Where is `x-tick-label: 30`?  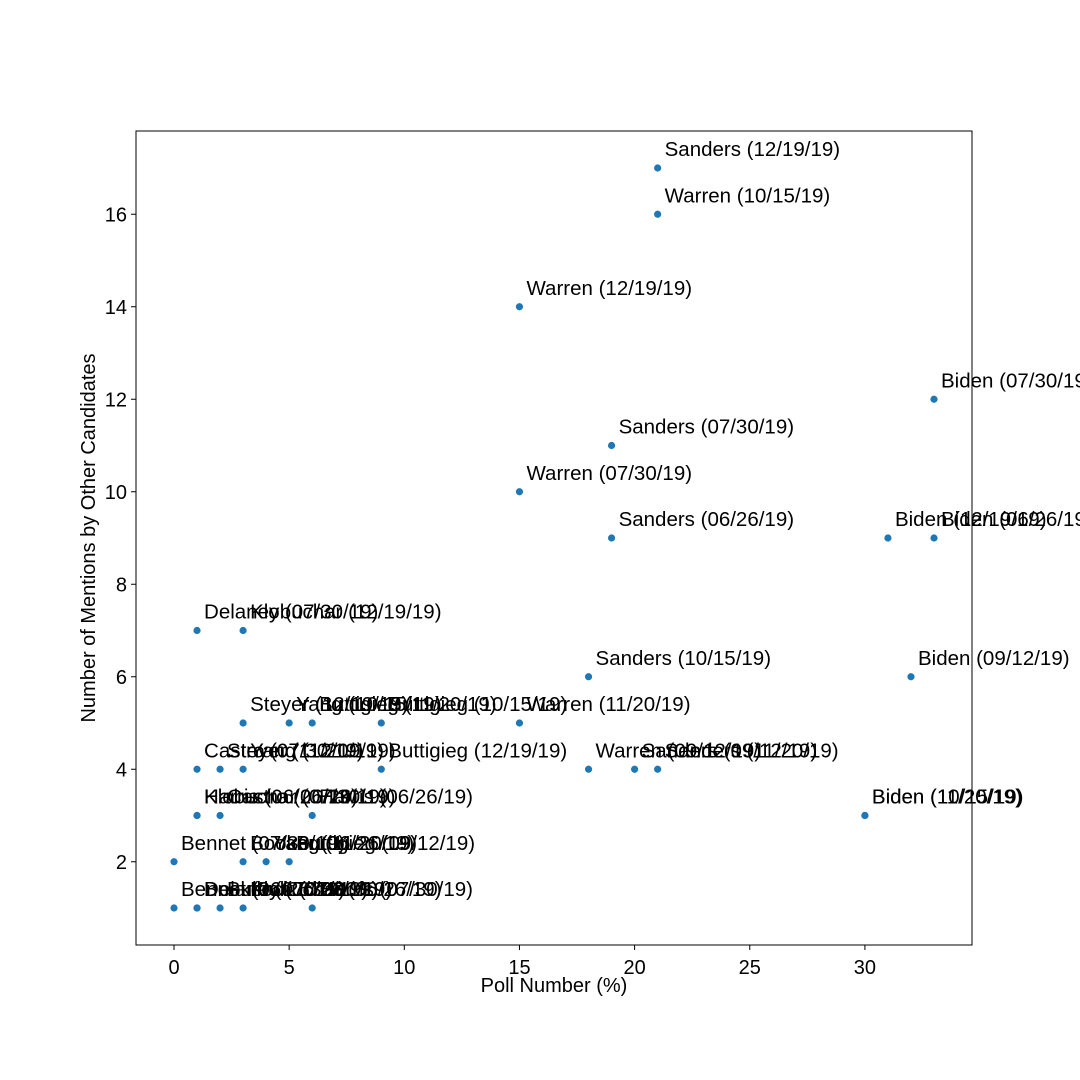 x-tick-label: 30 is located at coordinates (865, 968).